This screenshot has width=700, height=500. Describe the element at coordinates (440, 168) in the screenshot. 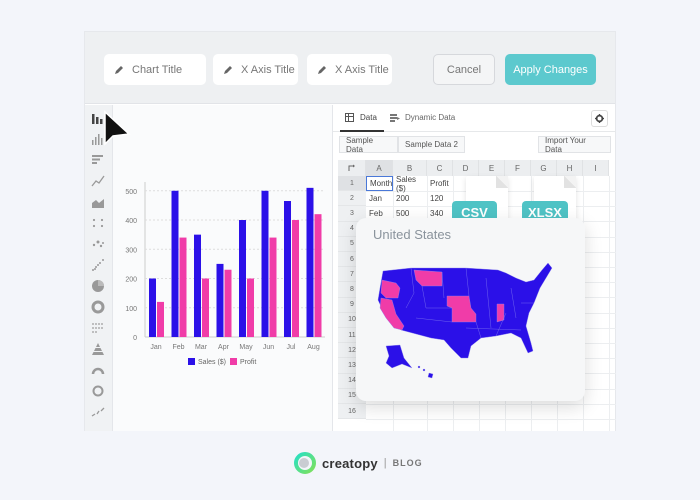

I see `column-header: C` at that location.